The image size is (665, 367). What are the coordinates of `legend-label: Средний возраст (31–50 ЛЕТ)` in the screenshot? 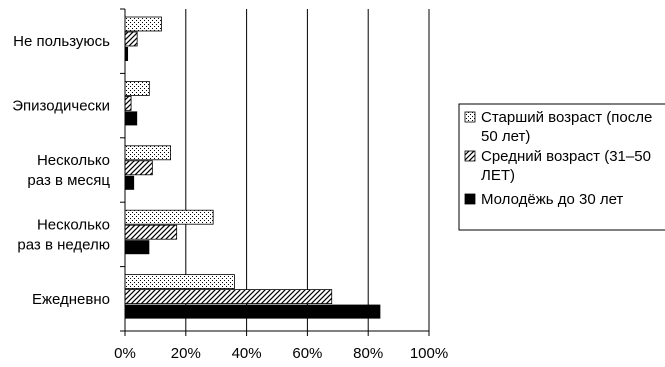 It's located at (566, 166).